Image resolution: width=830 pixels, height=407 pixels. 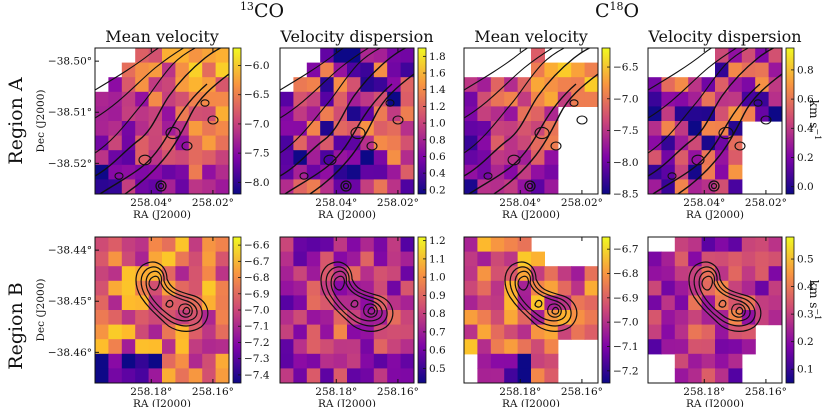 I want to click on contours, so click(x=347, y=121).